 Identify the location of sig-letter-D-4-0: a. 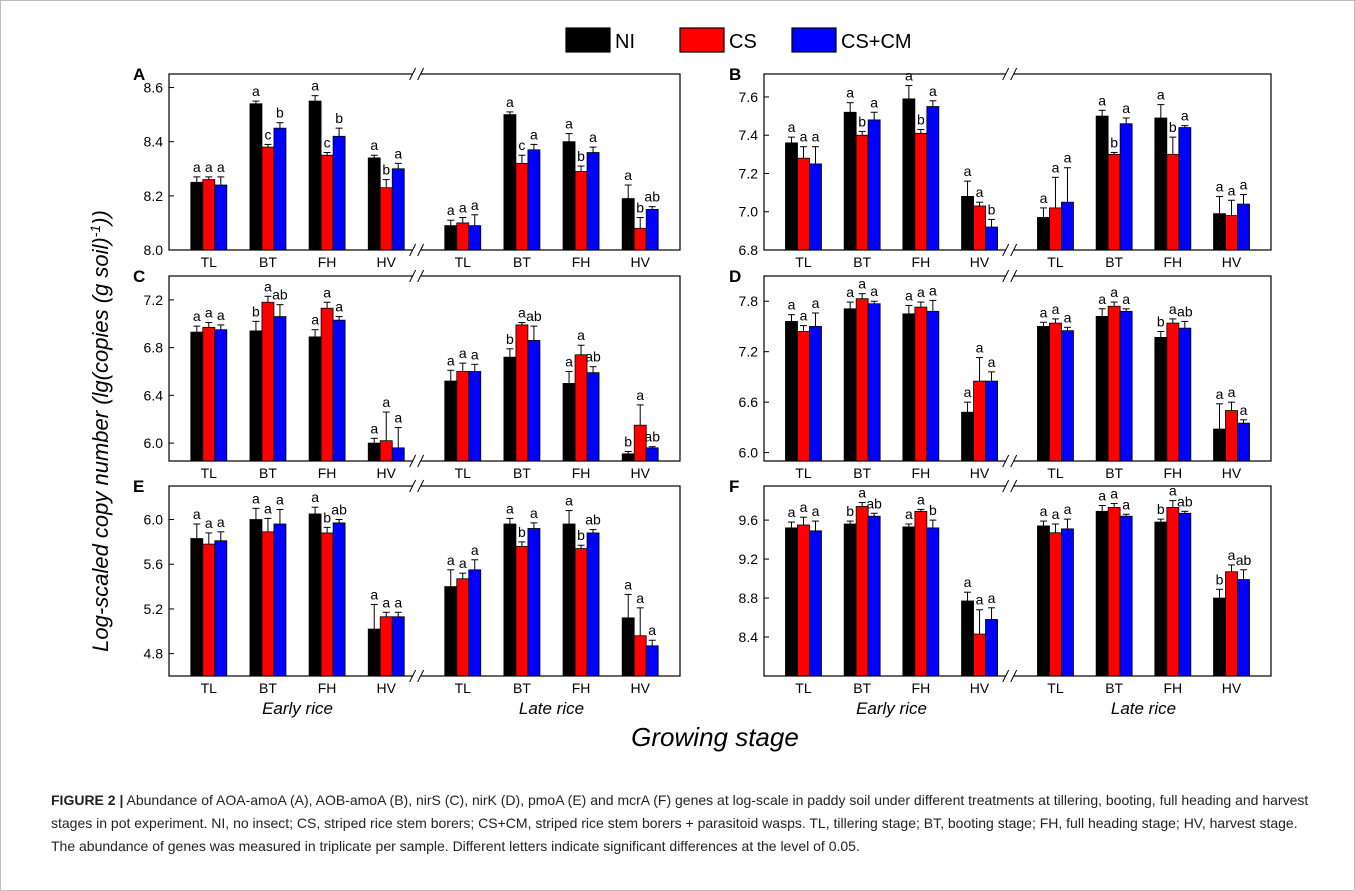
(1044, 312).